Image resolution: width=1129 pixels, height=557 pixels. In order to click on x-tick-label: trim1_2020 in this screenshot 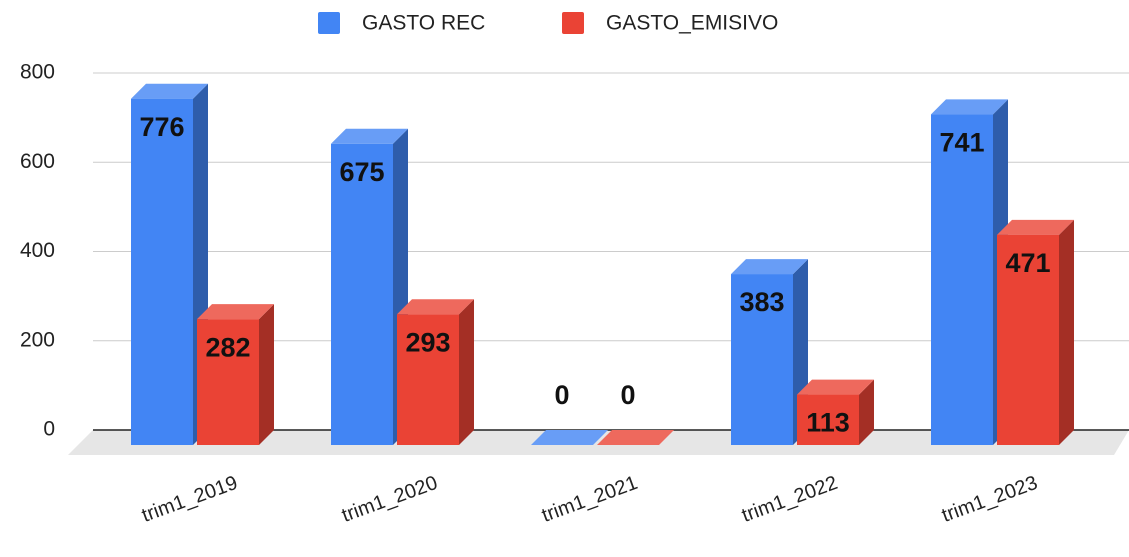, I will do `click(390, 499)`.